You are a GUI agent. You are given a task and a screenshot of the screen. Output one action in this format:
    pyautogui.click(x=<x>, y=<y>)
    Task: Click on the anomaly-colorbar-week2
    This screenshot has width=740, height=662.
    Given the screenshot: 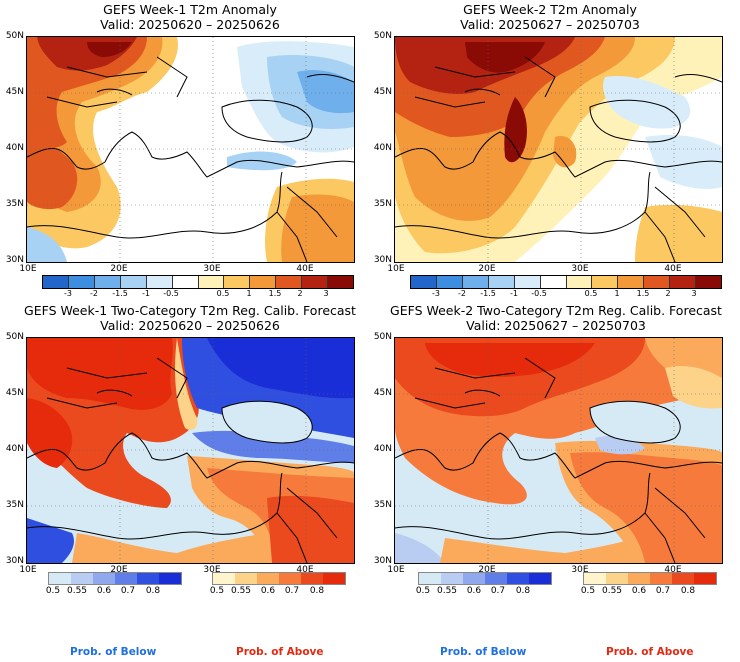 What is the action you would take?
    pyautogui.click(x=566, y=282)
    